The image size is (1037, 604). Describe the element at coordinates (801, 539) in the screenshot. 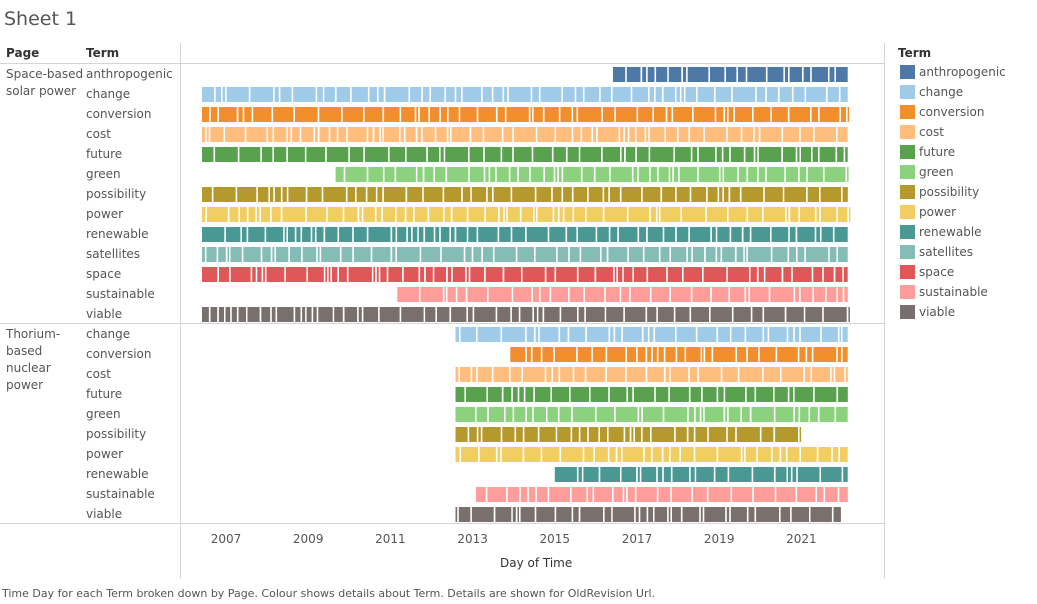

I see `x-tick-label: 2021` at that location.